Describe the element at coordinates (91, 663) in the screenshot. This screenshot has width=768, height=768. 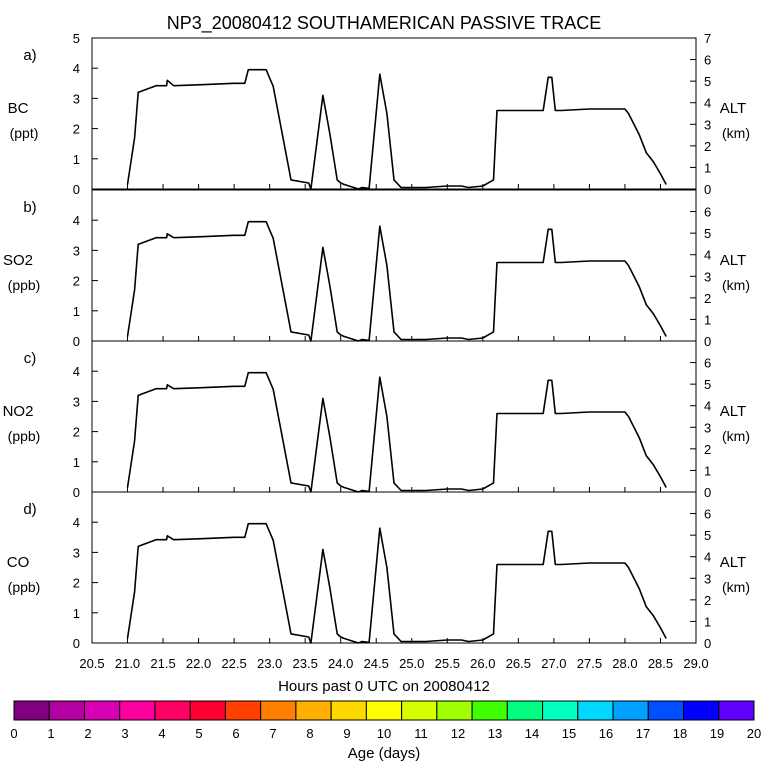
I see `x-tick-label: 20.5` at that location.